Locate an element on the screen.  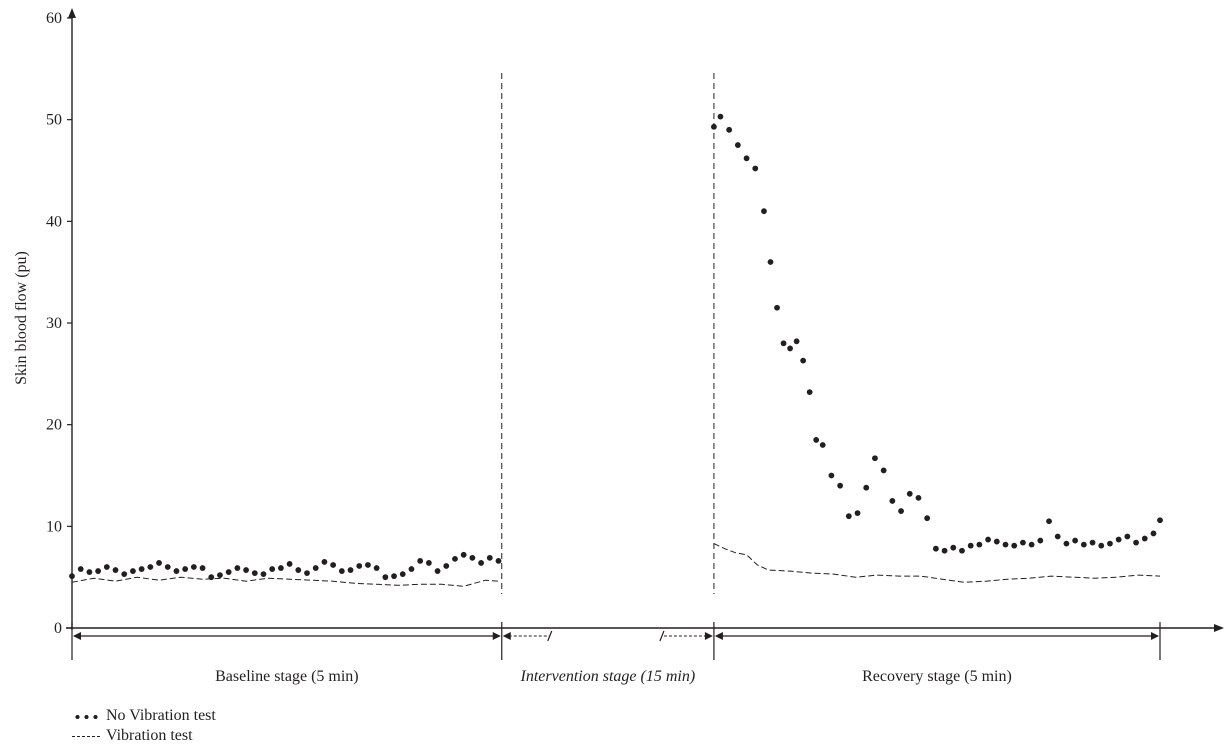
legend-entry-vibration: Vibration test is located at coordinates (144, 736).